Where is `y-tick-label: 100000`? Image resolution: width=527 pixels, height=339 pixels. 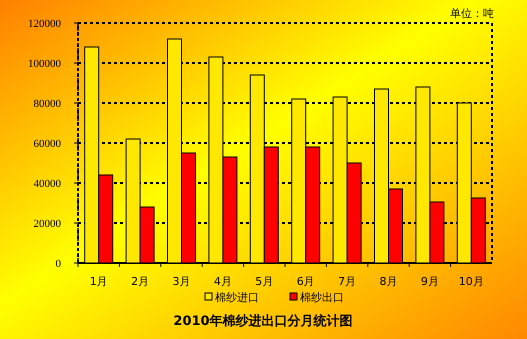 y-tick-label: 100000 is located at coordinates (45, 64).